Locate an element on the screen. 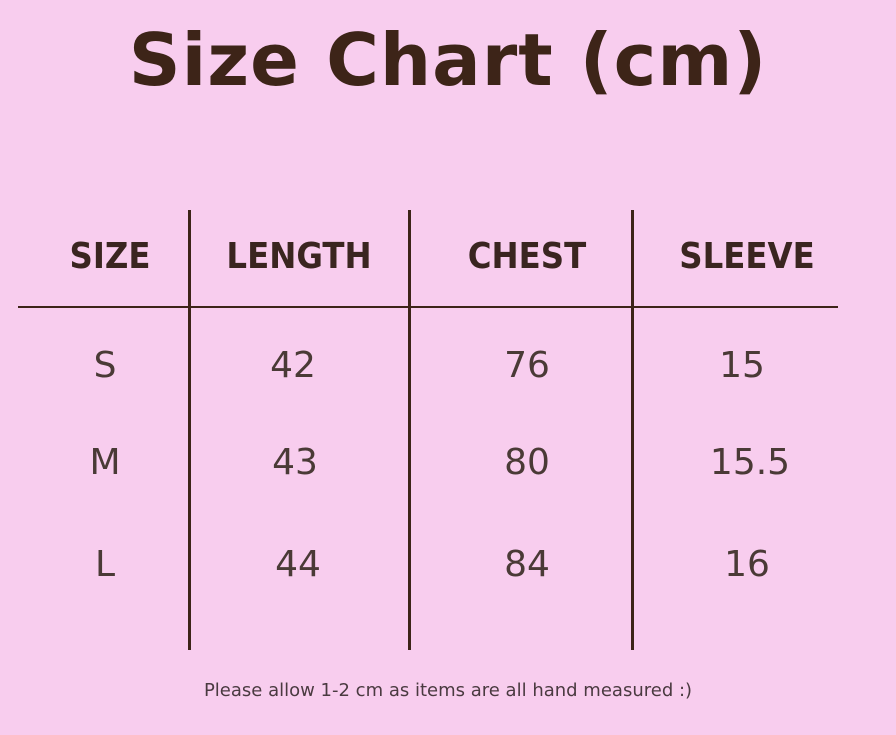 The image size is (896, 735). table-cell: M is located at coordinates (105, 462).